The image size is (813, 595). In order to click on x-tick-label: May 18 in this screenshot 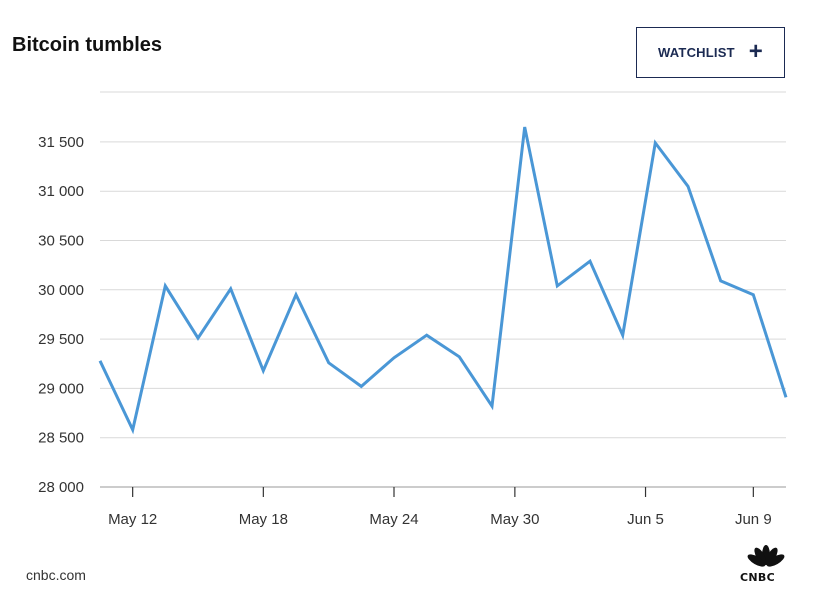, I will do `click(263, 519)`.